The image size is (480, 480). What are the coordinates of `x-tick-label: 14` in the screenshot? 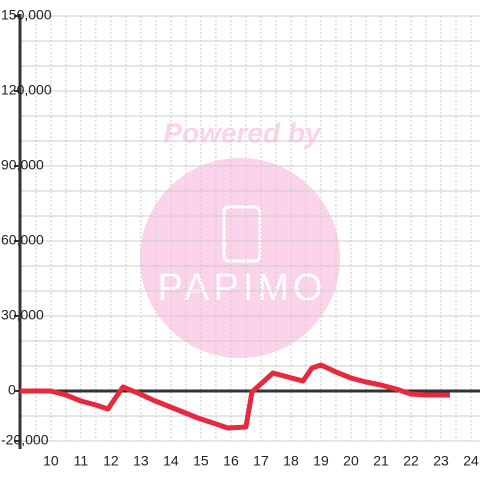 It's located at (171, 461).